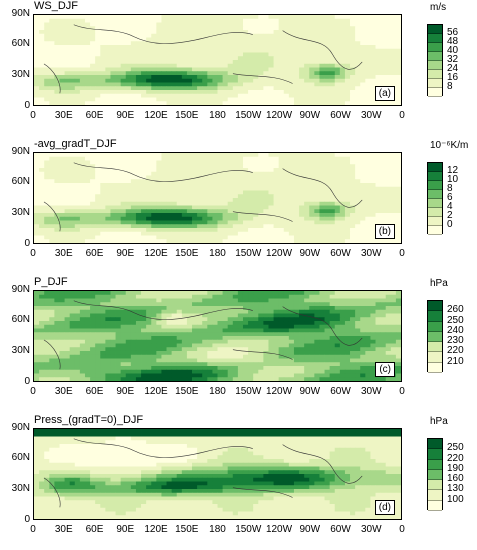 The height and width of the screenshot is (550, 477). Describe the element at coordinates (453, 41) in the screenshot. I see `colorbar-tick-label: 48` at that location.